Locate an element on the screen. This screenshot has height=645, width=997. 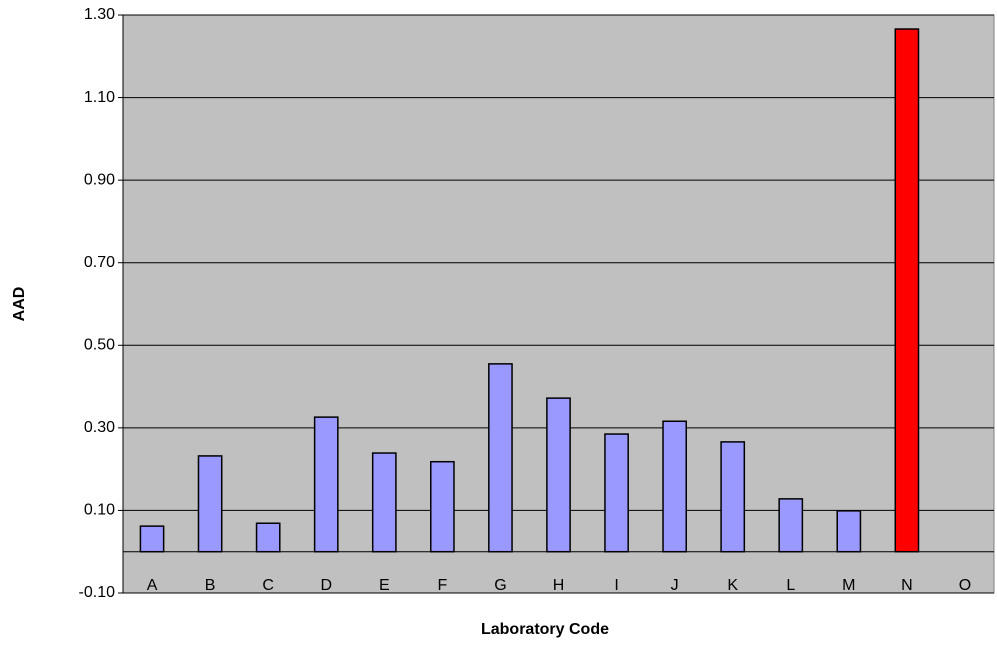
x-tick-label: G is located at coordinates (500, 585).